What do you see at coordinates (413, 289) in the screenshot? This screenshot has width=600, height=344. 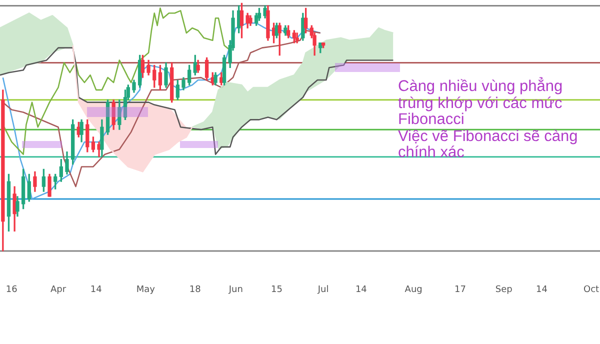 I see `x-tick-label: Aug` at bounding box center [413, 289].